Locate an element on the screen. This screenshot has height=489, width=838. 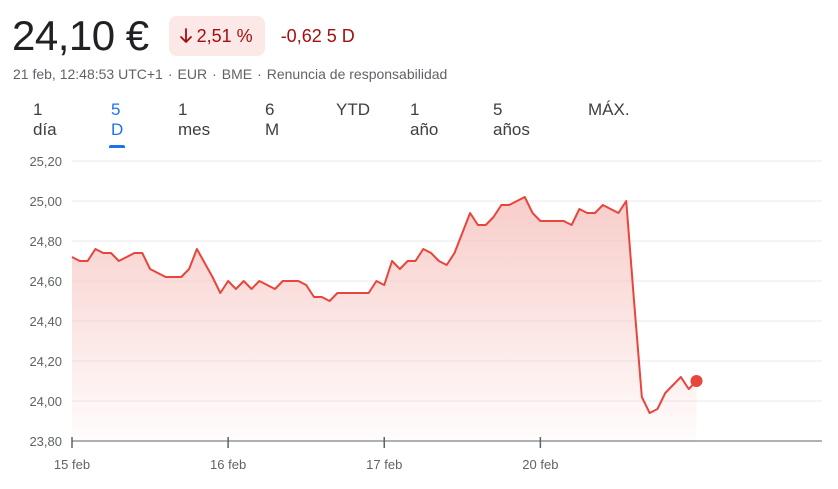
x-tick-label: 15 feb is located at coordinates (72, 464).